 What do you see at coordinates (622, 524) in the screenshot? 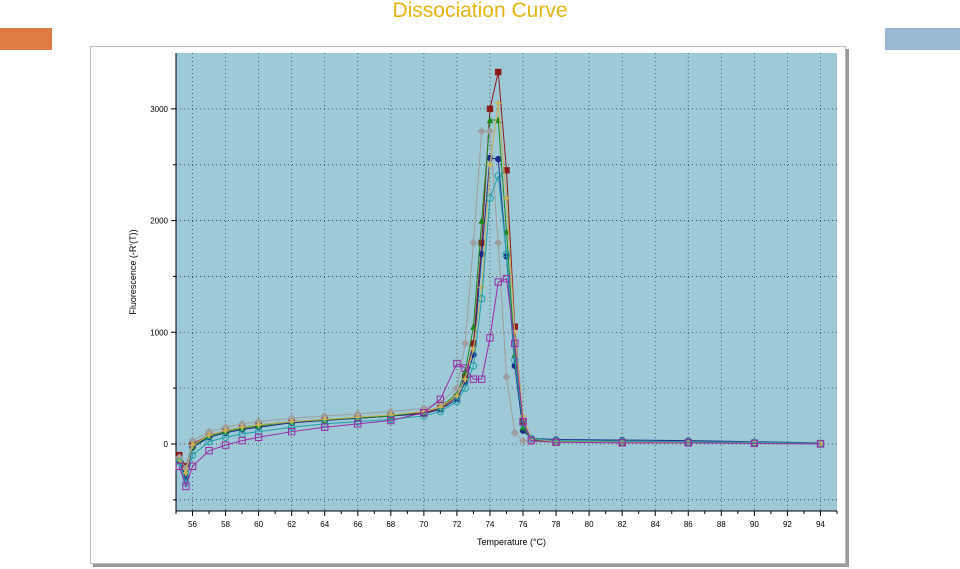
I see `x-tick-label: 82` at bounding box center [622, 524].